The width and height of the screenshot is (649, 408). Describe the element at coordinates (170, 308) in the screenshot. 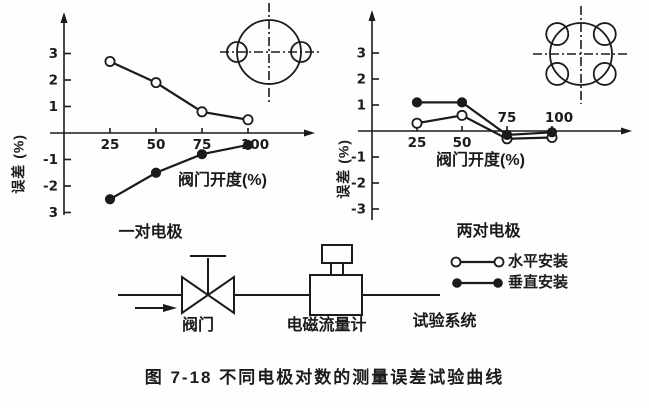

I see `flow-arrow-head` at that location.